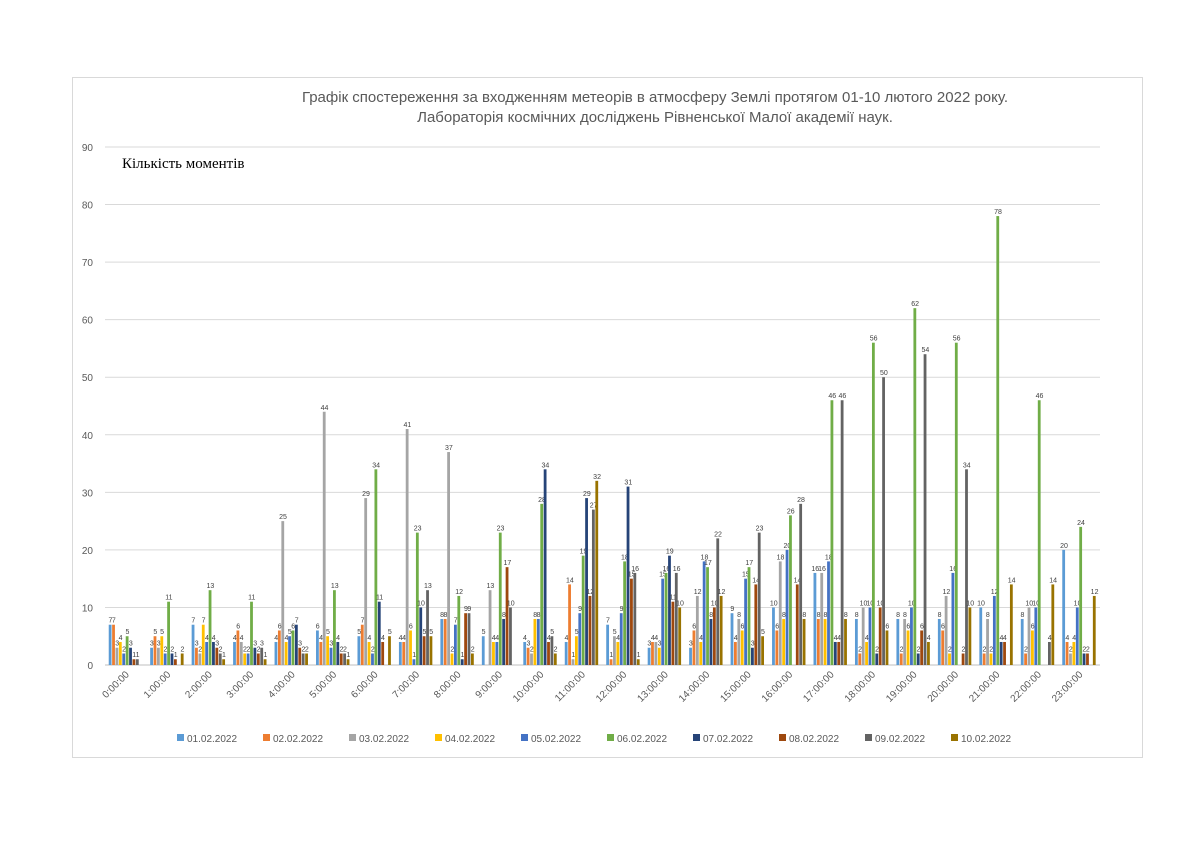 The width and height of the screenshot is (1200, 848). I want to click on x-tick-label: 22:00:00, so click(1027, 687).